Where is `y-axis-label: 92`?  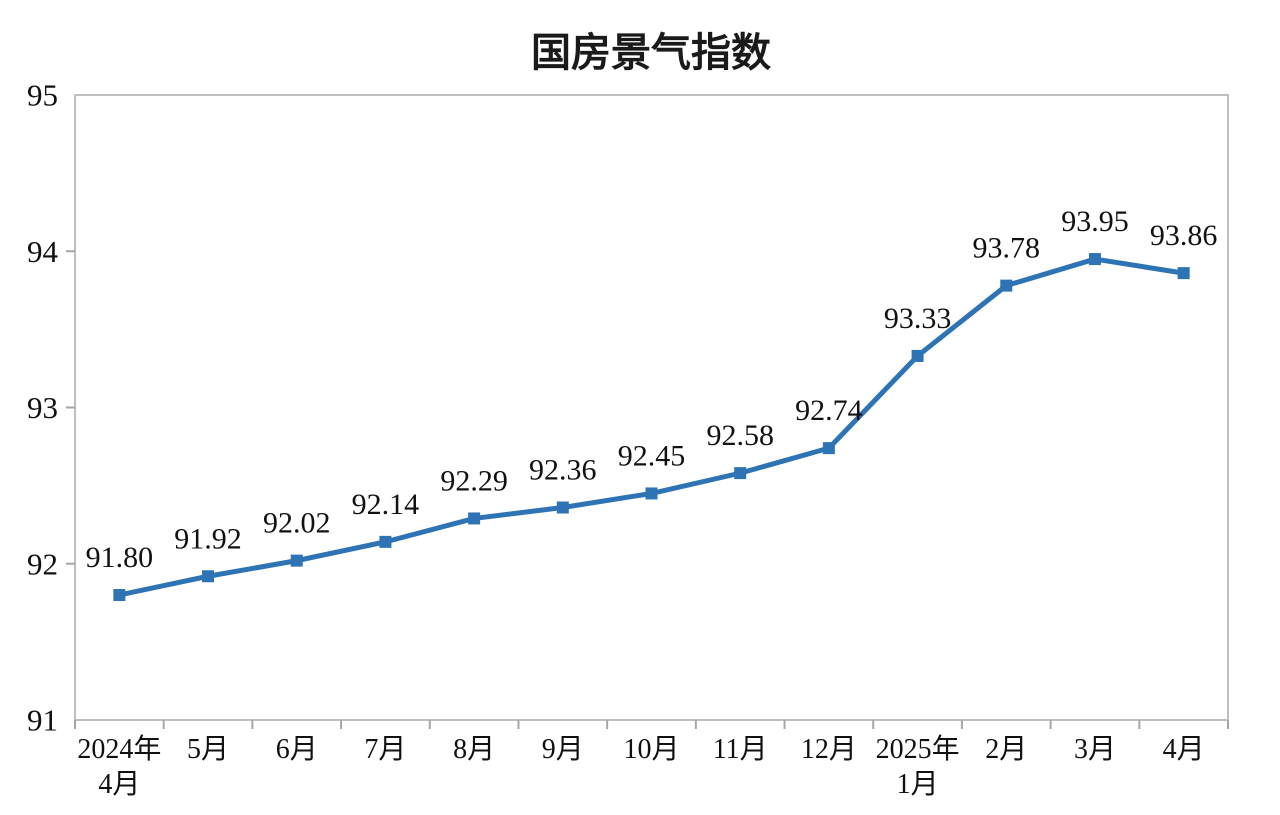 y-axis-label: 92 is located at coordinates (42, 563).